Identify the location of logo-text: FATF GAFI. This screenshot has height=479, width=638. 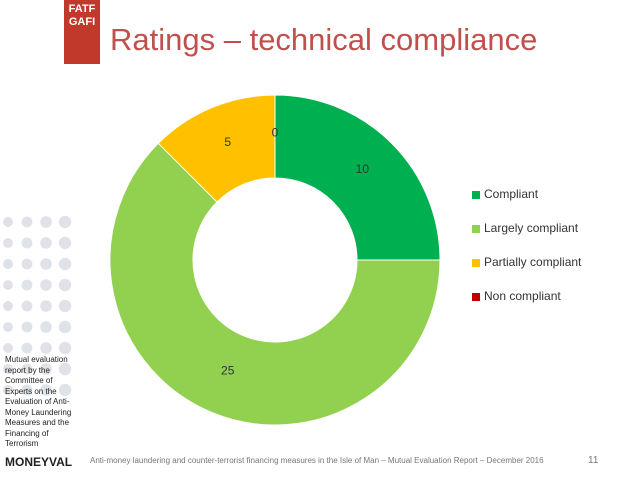
(82, 15).